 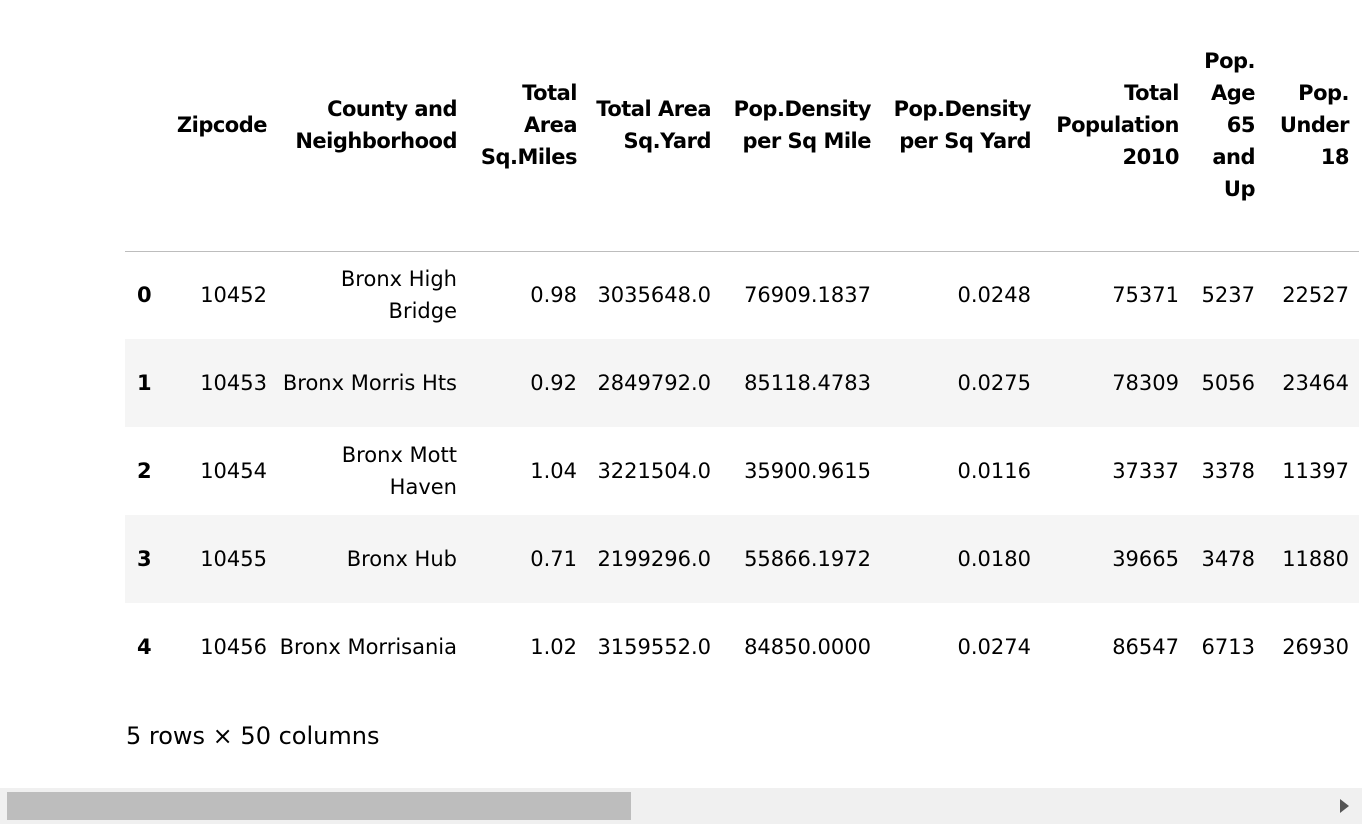 What do you see at coordinates (1315, 383) in the screenshot?
I see `table-cell: 23464` at bounding box center [1315, 383].